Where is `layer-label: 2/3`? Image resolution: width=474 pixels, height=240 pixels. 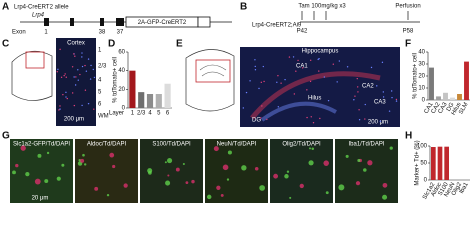 layer-label: 2/3 is located at coordinates (102, 67).